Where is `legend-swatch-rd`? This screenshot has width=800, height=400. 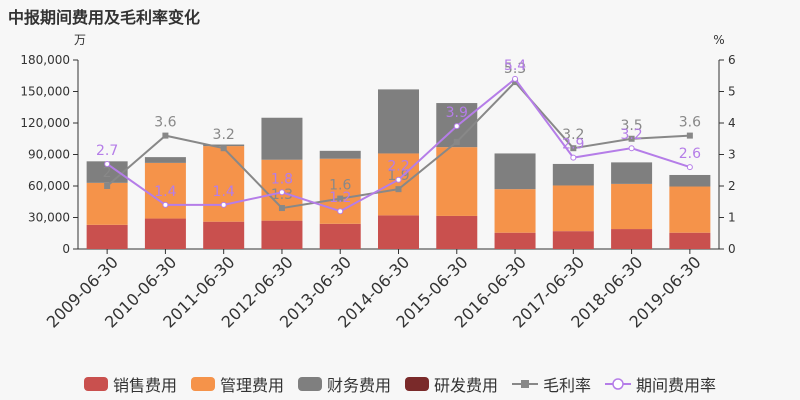 legend-swatch-rd is located at coordinates (417, 384).